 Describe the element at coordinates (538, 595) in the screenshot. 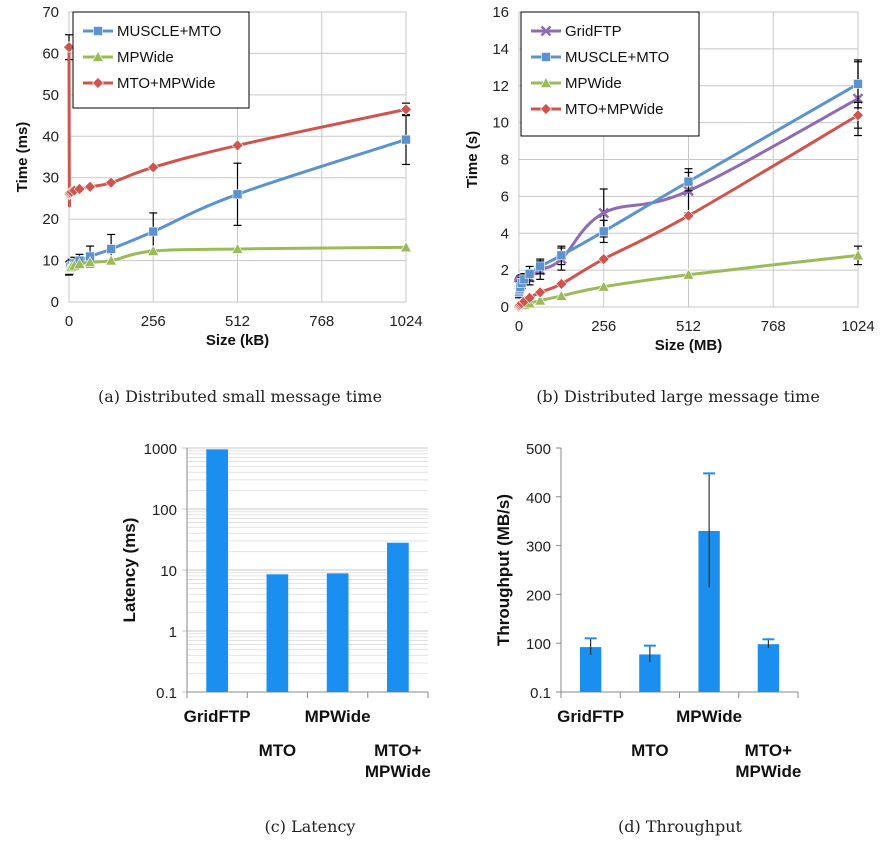

I see `y-tick-label: 200` at that location.